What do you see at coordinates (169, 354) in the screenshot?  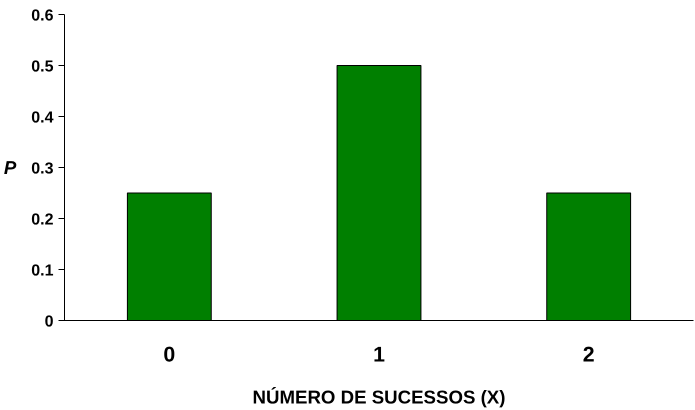 I see `x-tick-label: 0` at bounding box center [169, 354].